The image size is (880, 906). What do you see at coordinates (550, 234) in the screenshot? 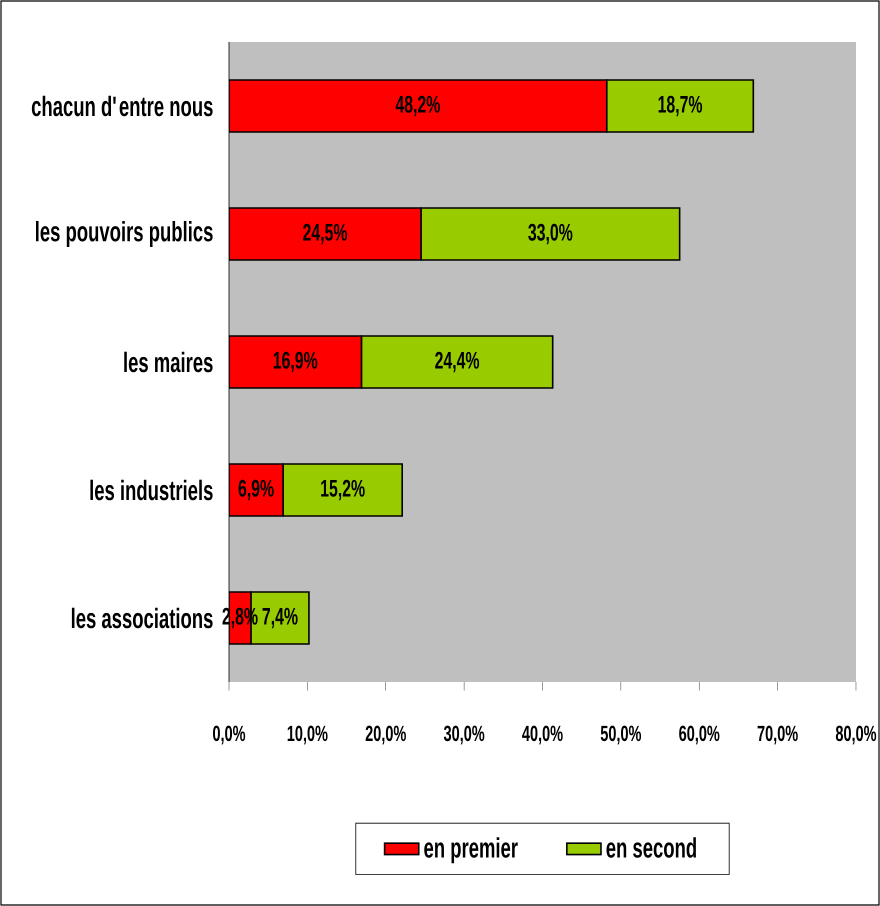
I see `data-label: 33,0%` at bounding box center [550, 234].